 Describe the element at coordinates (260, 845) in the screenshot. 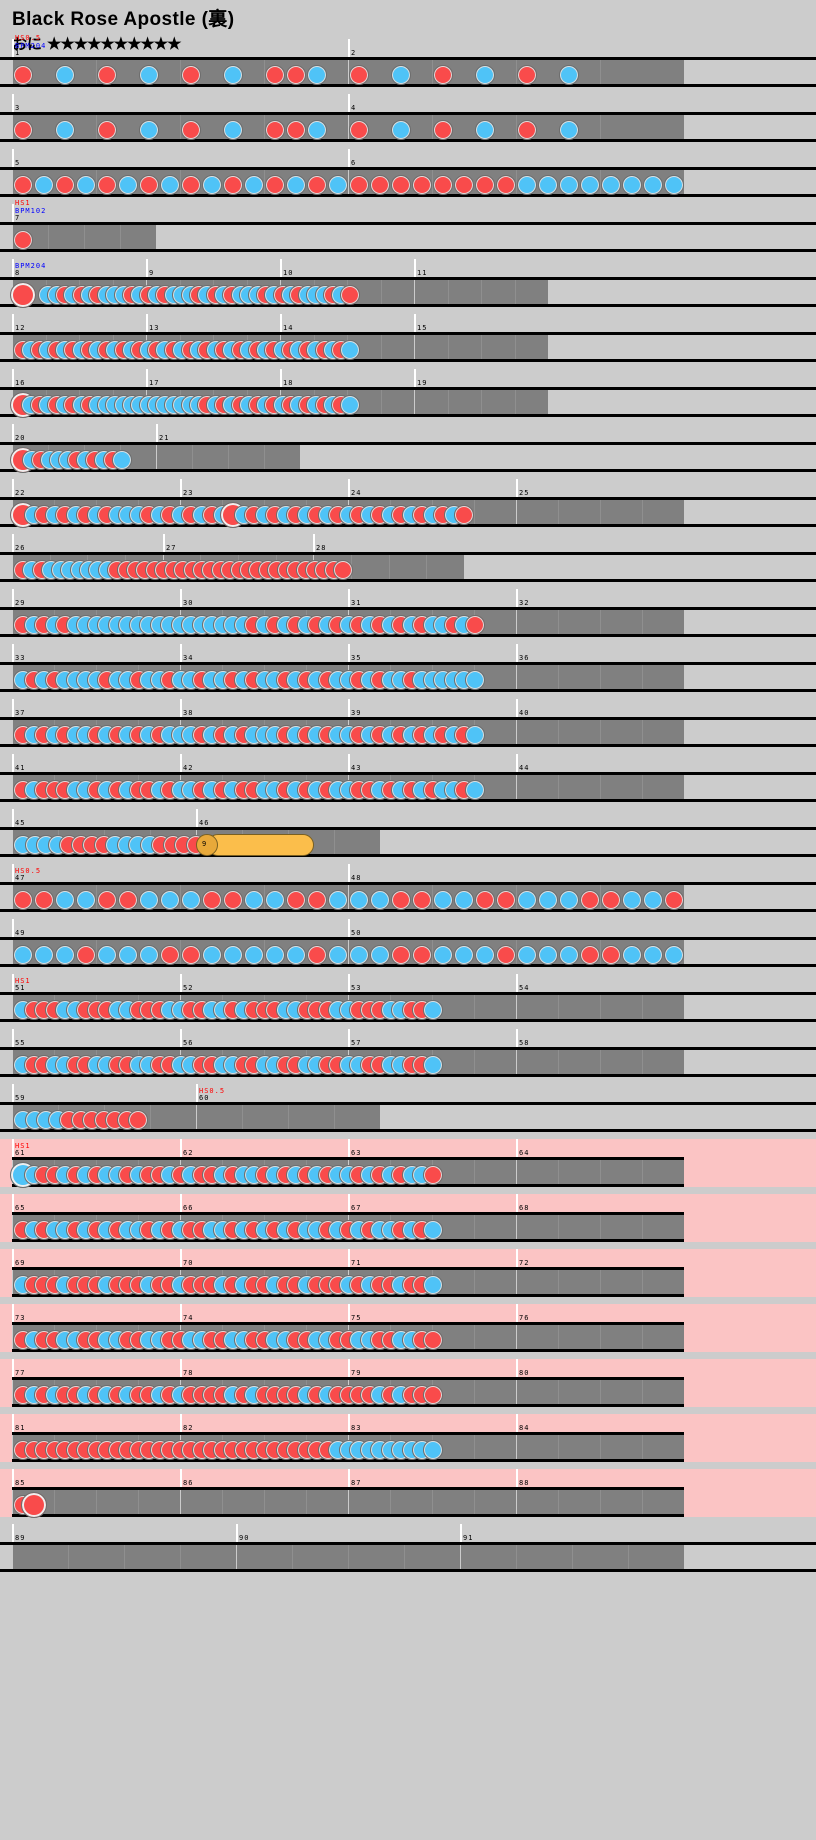

I see `drumroll-body` at that location.